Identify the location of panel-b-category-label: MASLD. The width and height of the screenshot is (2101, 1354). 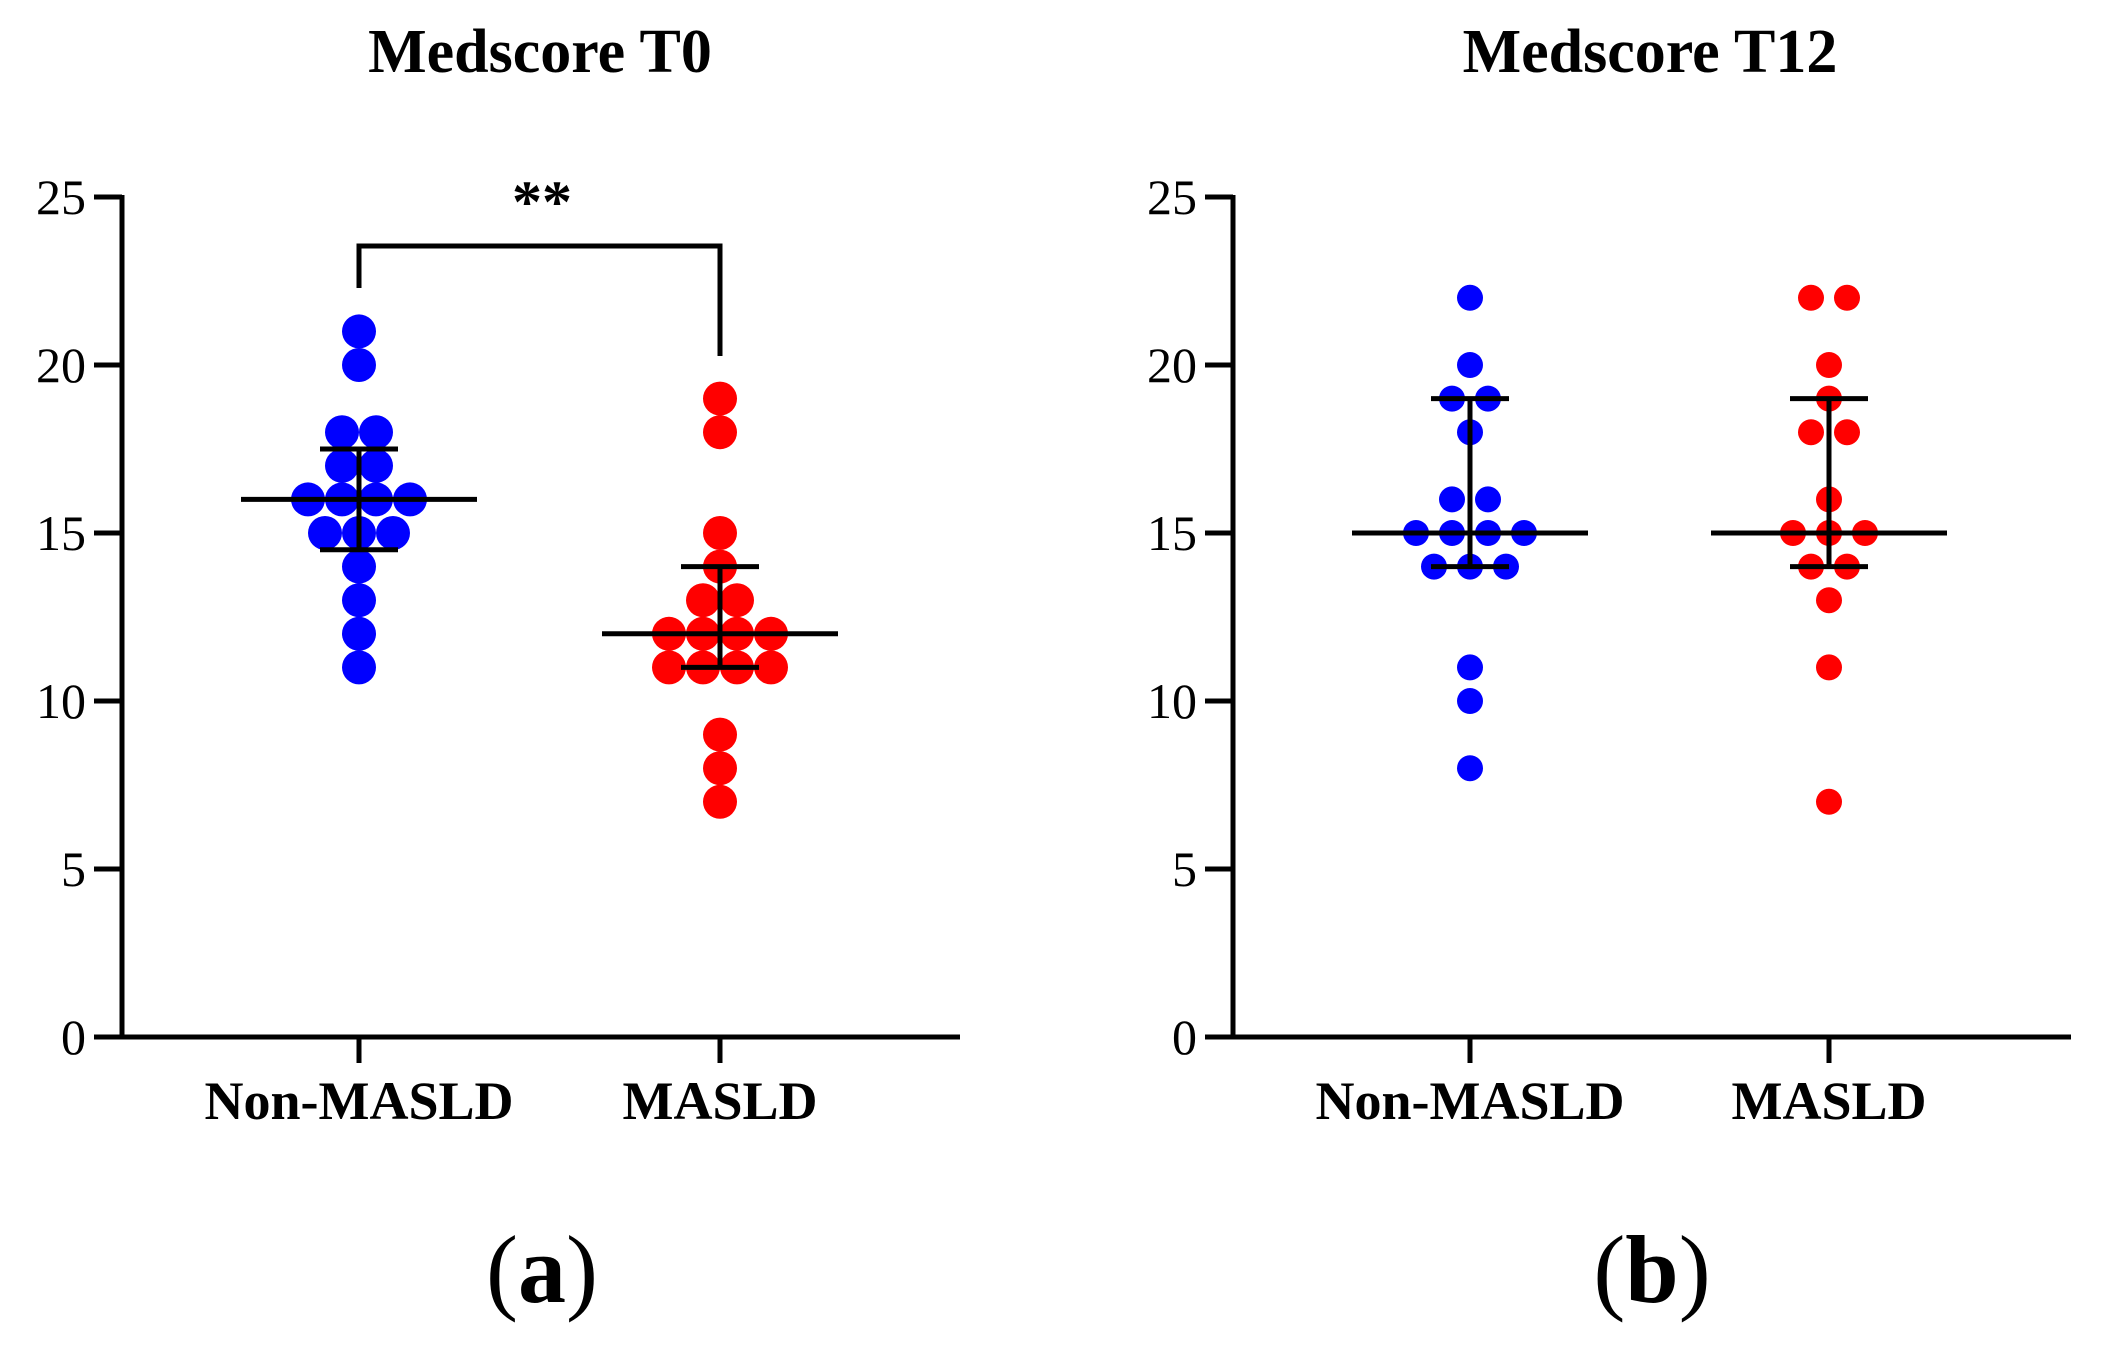
(1828, 1101).